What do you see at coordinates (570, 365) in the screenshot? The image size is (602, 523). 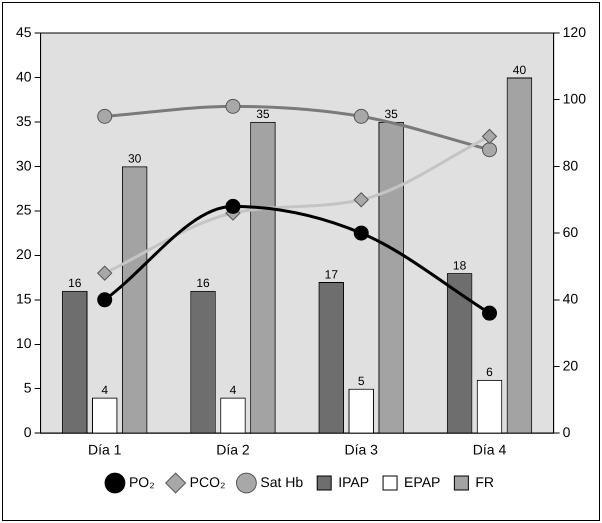 I see `y2-tick-label: 20` at bounding box center [570, 365].